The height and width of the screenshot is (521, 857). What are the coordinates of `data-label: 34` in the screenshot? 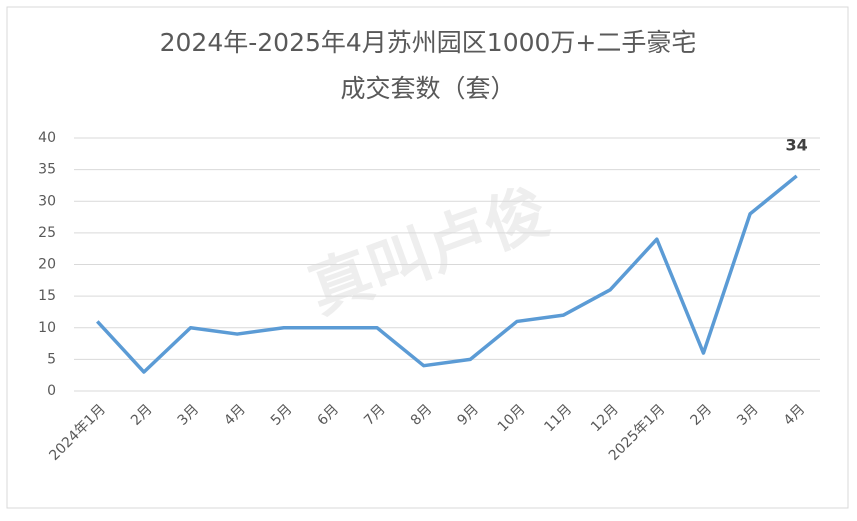 It's located at (797, 144).